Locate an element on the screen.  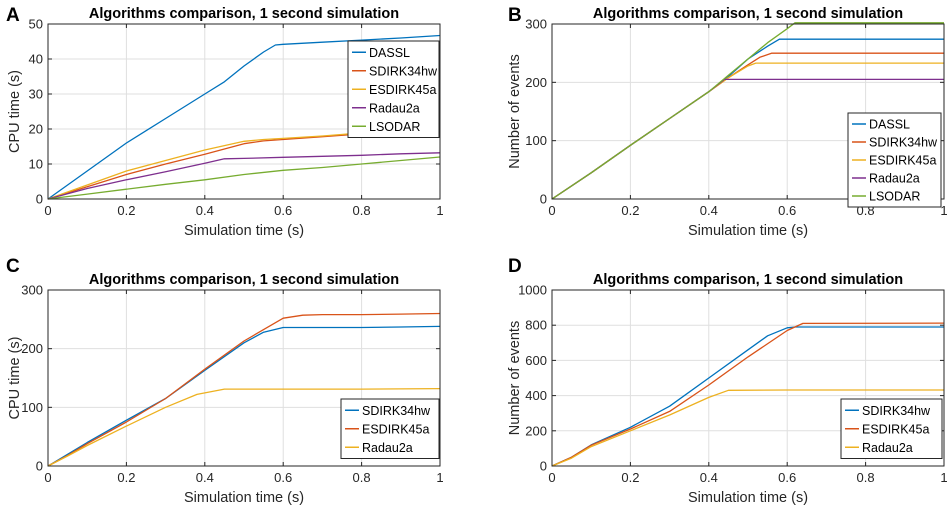
y-tick-label: 600 is located at coordinates (536, 360).